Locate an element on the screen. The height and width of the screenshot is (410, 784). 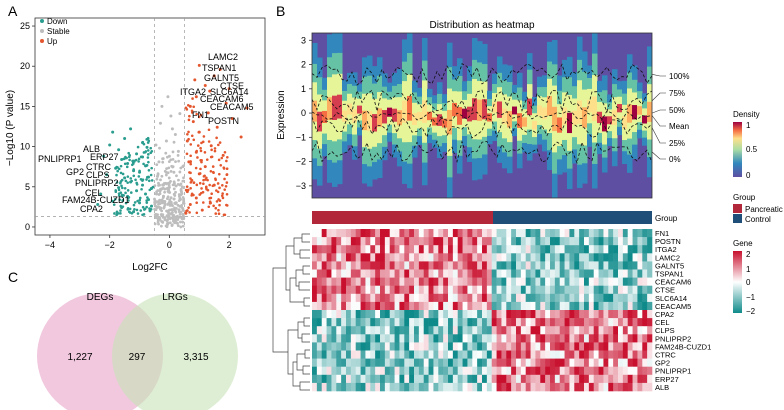
density-title: Distribution as heatmap is located at coordinates (481, 25).